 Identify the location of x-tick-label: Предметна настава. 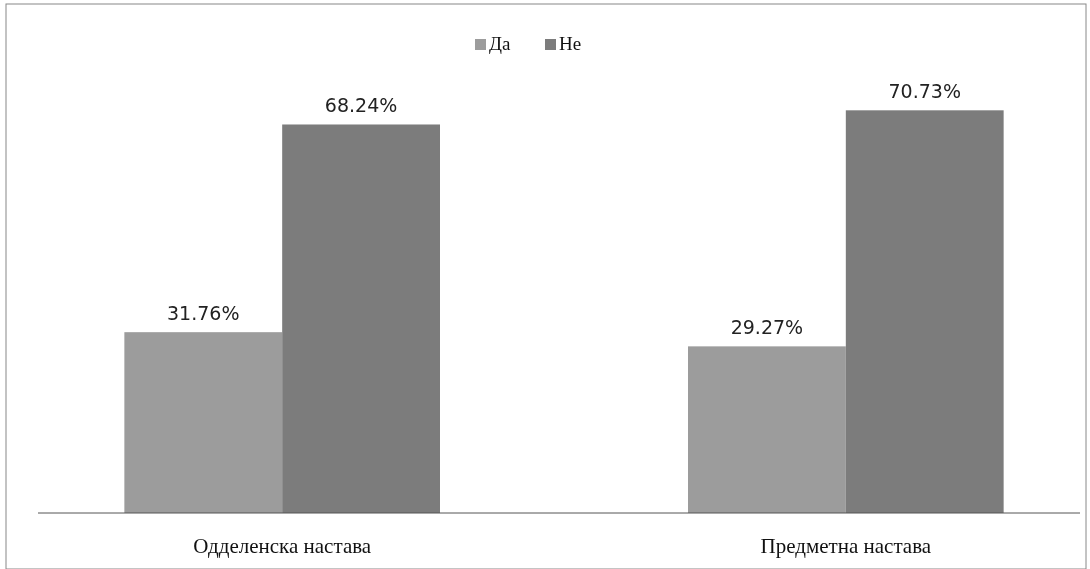
(846, 546).